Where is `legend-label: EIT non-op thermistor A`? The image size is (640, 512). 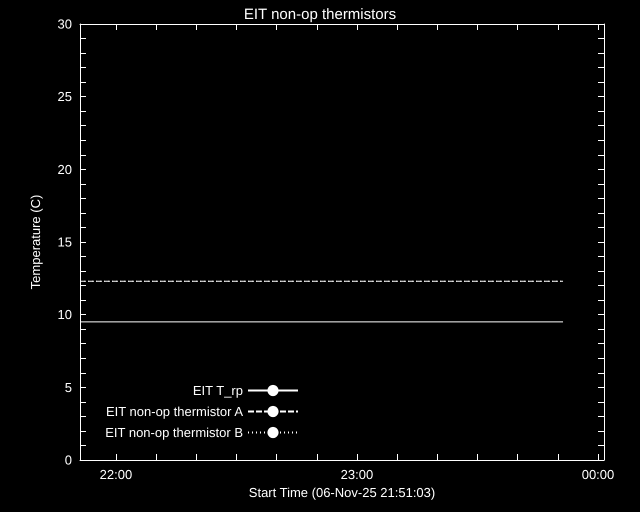 legend-label: EIT non-op thermistor A is located at coordinates (175, 411).